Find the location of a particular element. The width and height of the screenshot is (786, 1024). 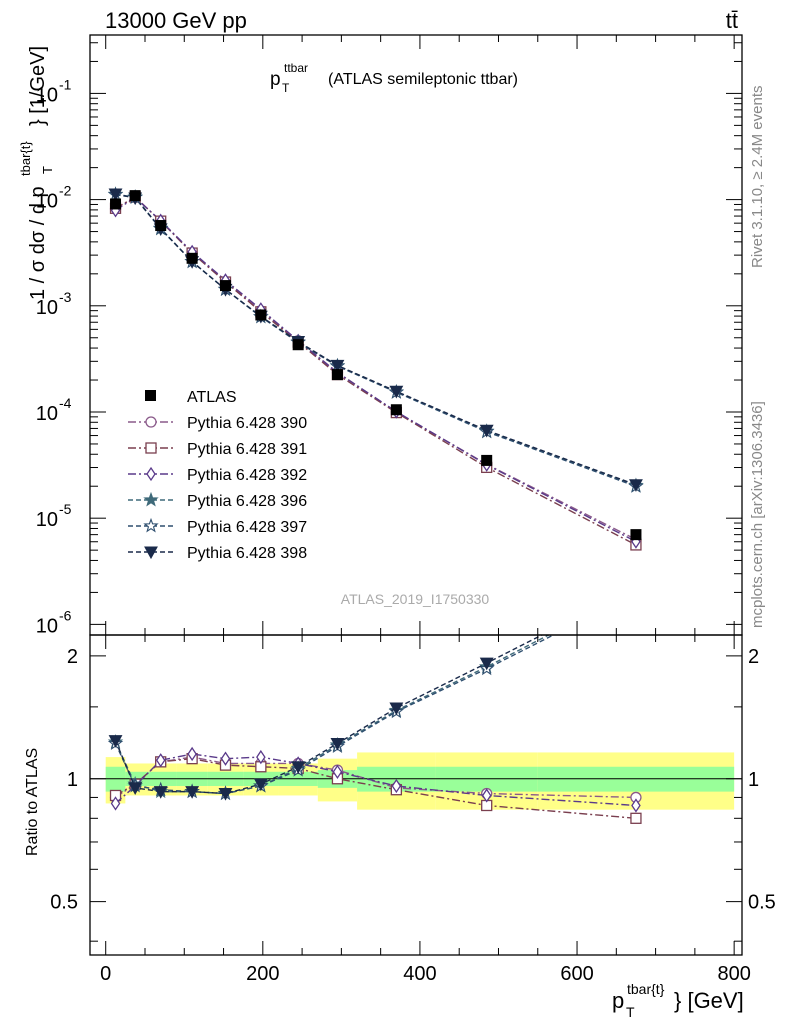

y-tick-exponent: -4 is located at coordinates (65, 403).